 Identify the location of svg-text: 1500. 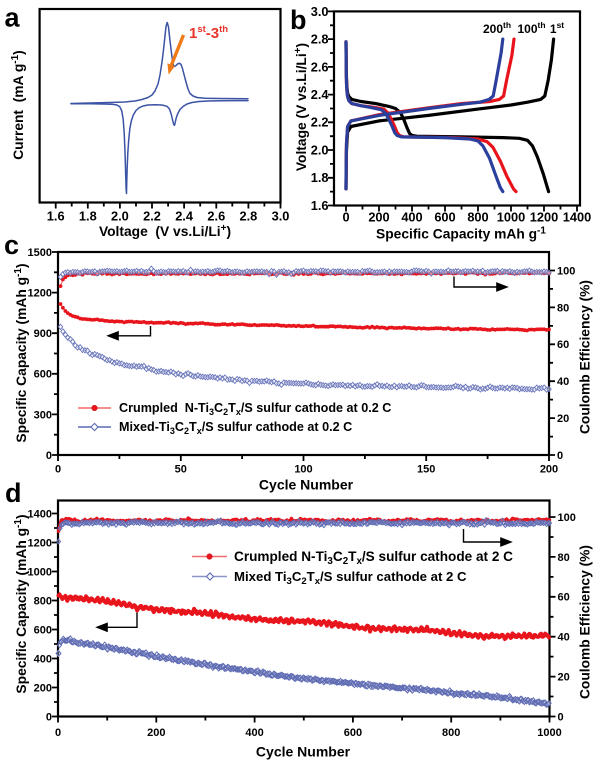
(40, 253).